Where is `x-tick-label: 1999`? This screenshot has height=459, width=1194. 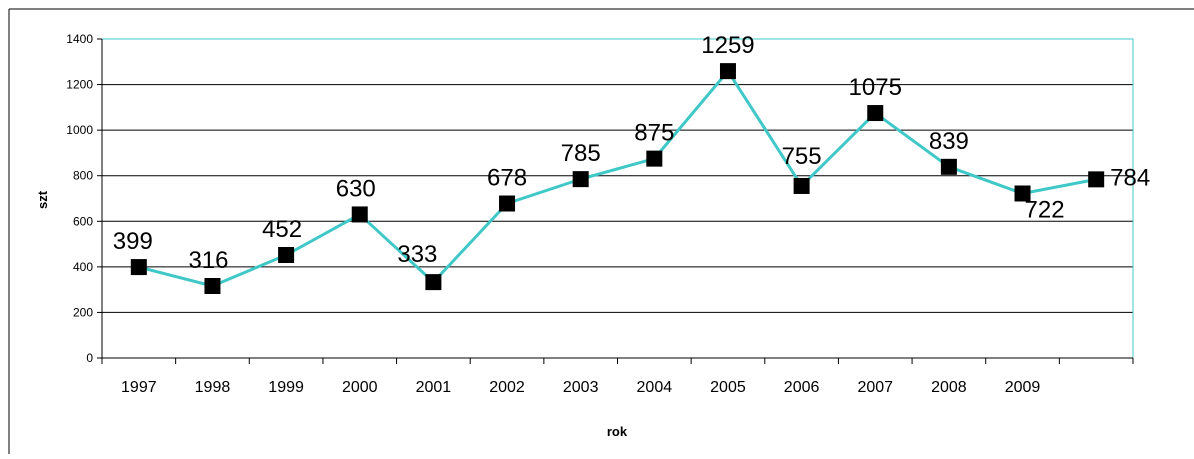 x-tick-label: 1999 is located at coordinates (286, 387).